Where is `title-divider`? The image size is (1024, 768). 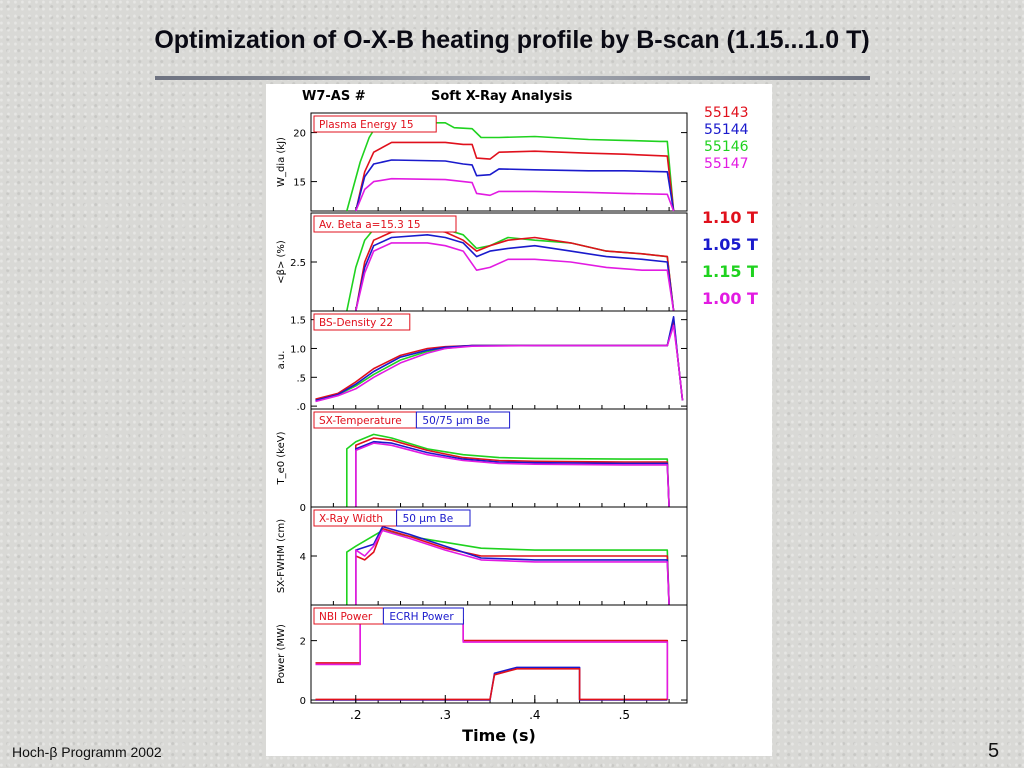
title-divider is located at coordinates (512, 78).